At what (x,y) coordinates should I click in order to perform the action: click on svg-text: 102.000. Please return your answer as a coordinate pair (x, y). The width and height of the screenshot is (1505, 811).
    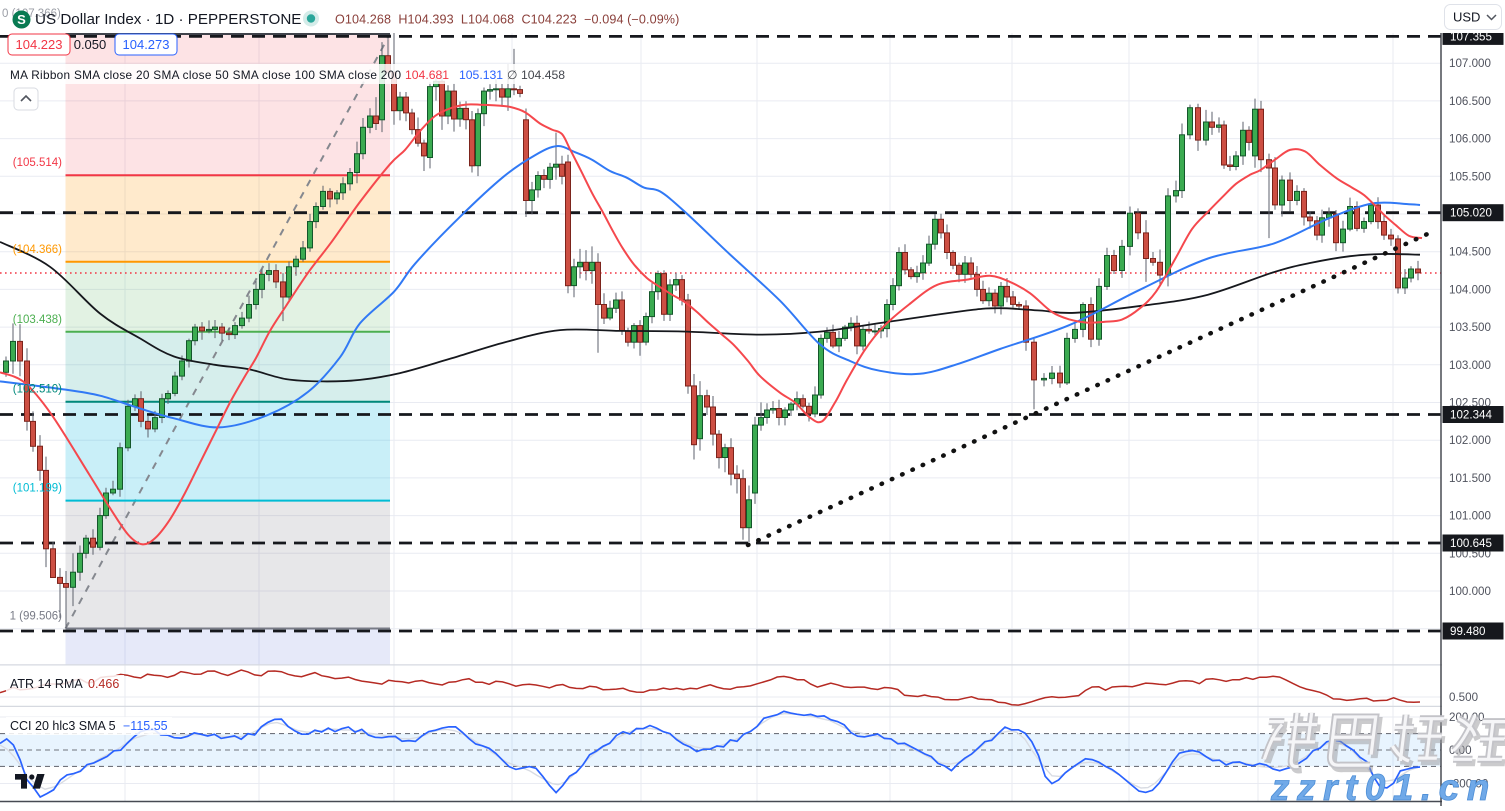
    Looking at the image, I should click on (1470, 440).